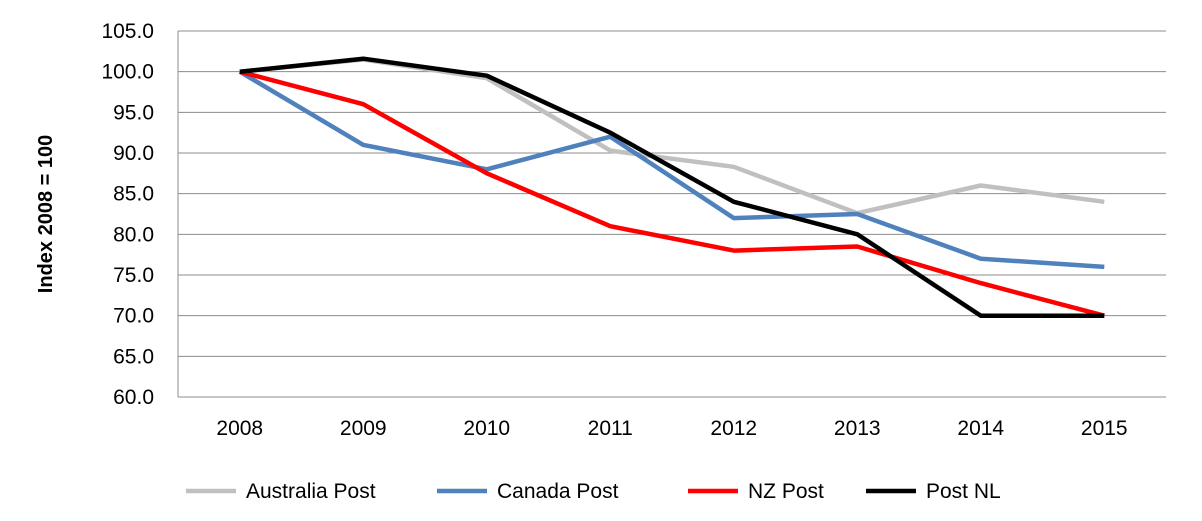  I want to click on y-tick-label: 60.0, so click(133, 397).